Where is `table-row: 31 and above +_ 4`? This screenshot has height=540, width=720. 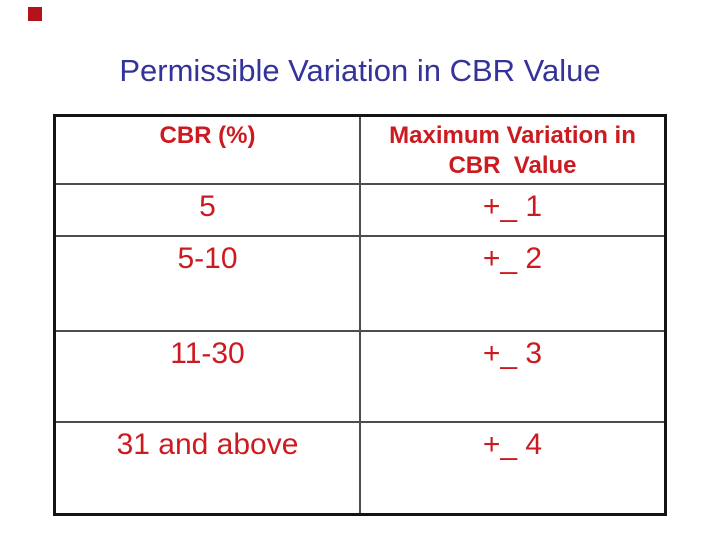
table-row: 31 and above +_ 4 is located at coordinates (360, 468).